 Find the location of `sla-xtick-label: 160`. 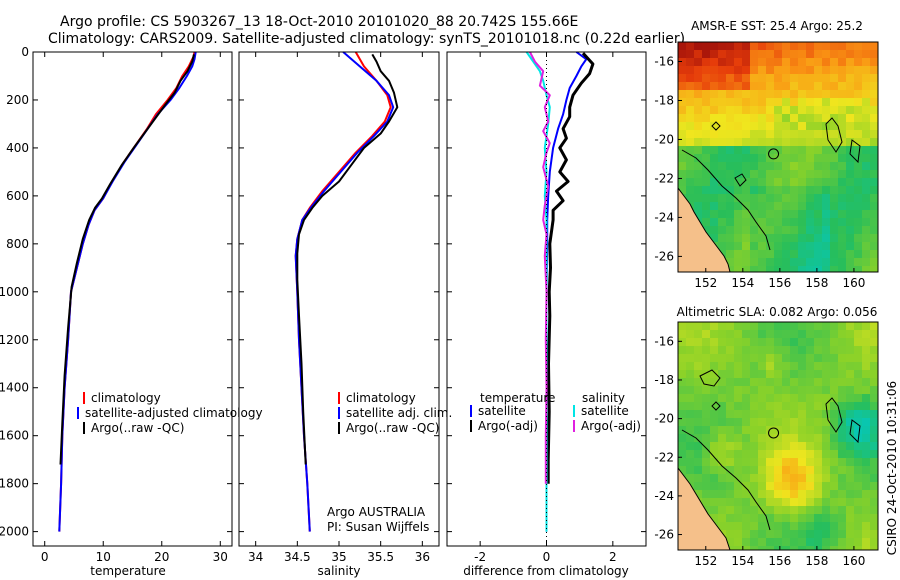

sla-xtick-label: 160 is located at coordinates (853, 561).